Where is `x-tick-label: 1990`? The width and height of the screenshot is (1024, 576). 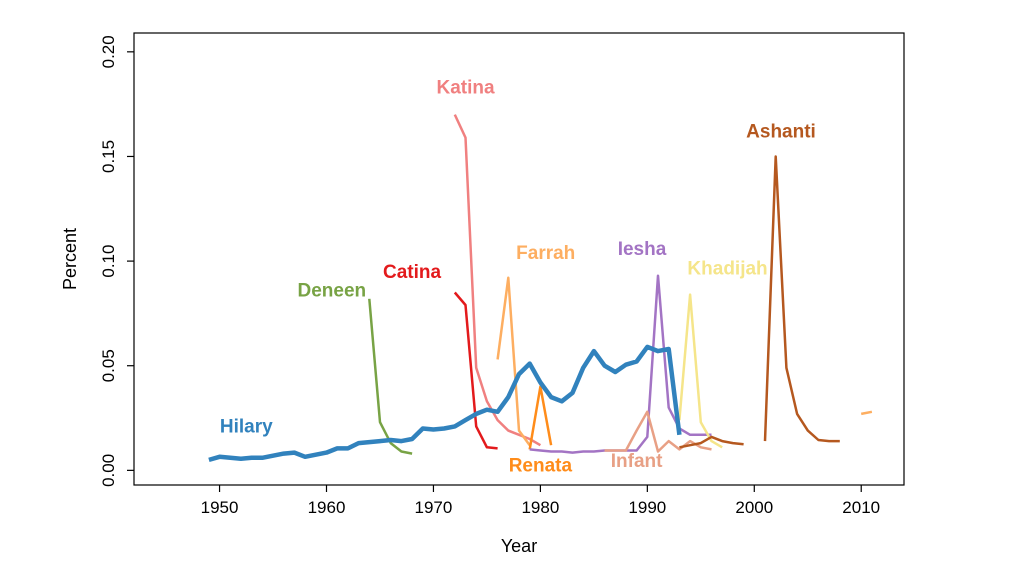 x-tick-label: 1990 is located at coordinates (647, 507).